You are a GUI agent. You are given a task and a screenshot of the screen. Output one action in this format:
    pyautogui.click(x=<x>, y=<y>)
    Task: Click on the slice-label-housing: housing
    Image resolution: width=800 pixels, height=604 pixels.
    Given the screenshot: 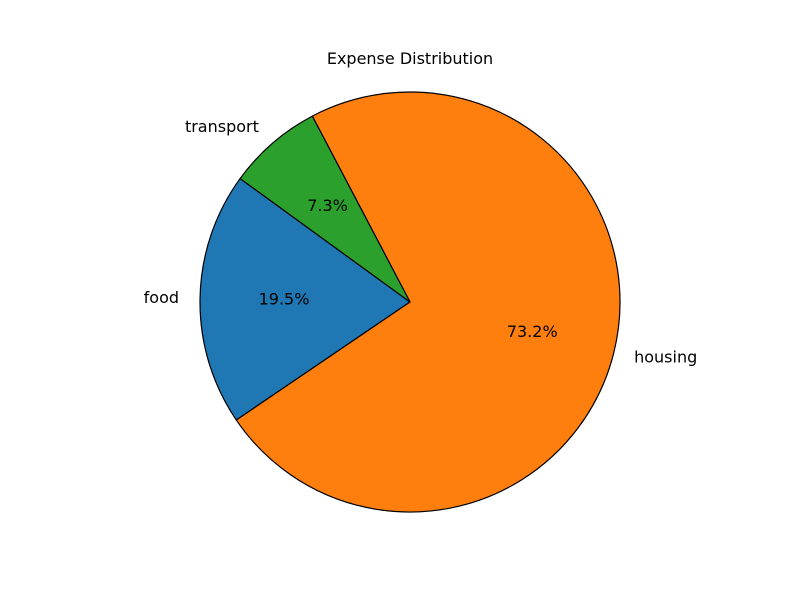 What is the action you would take?
    pyautogui.click(x=665, y=357)
    